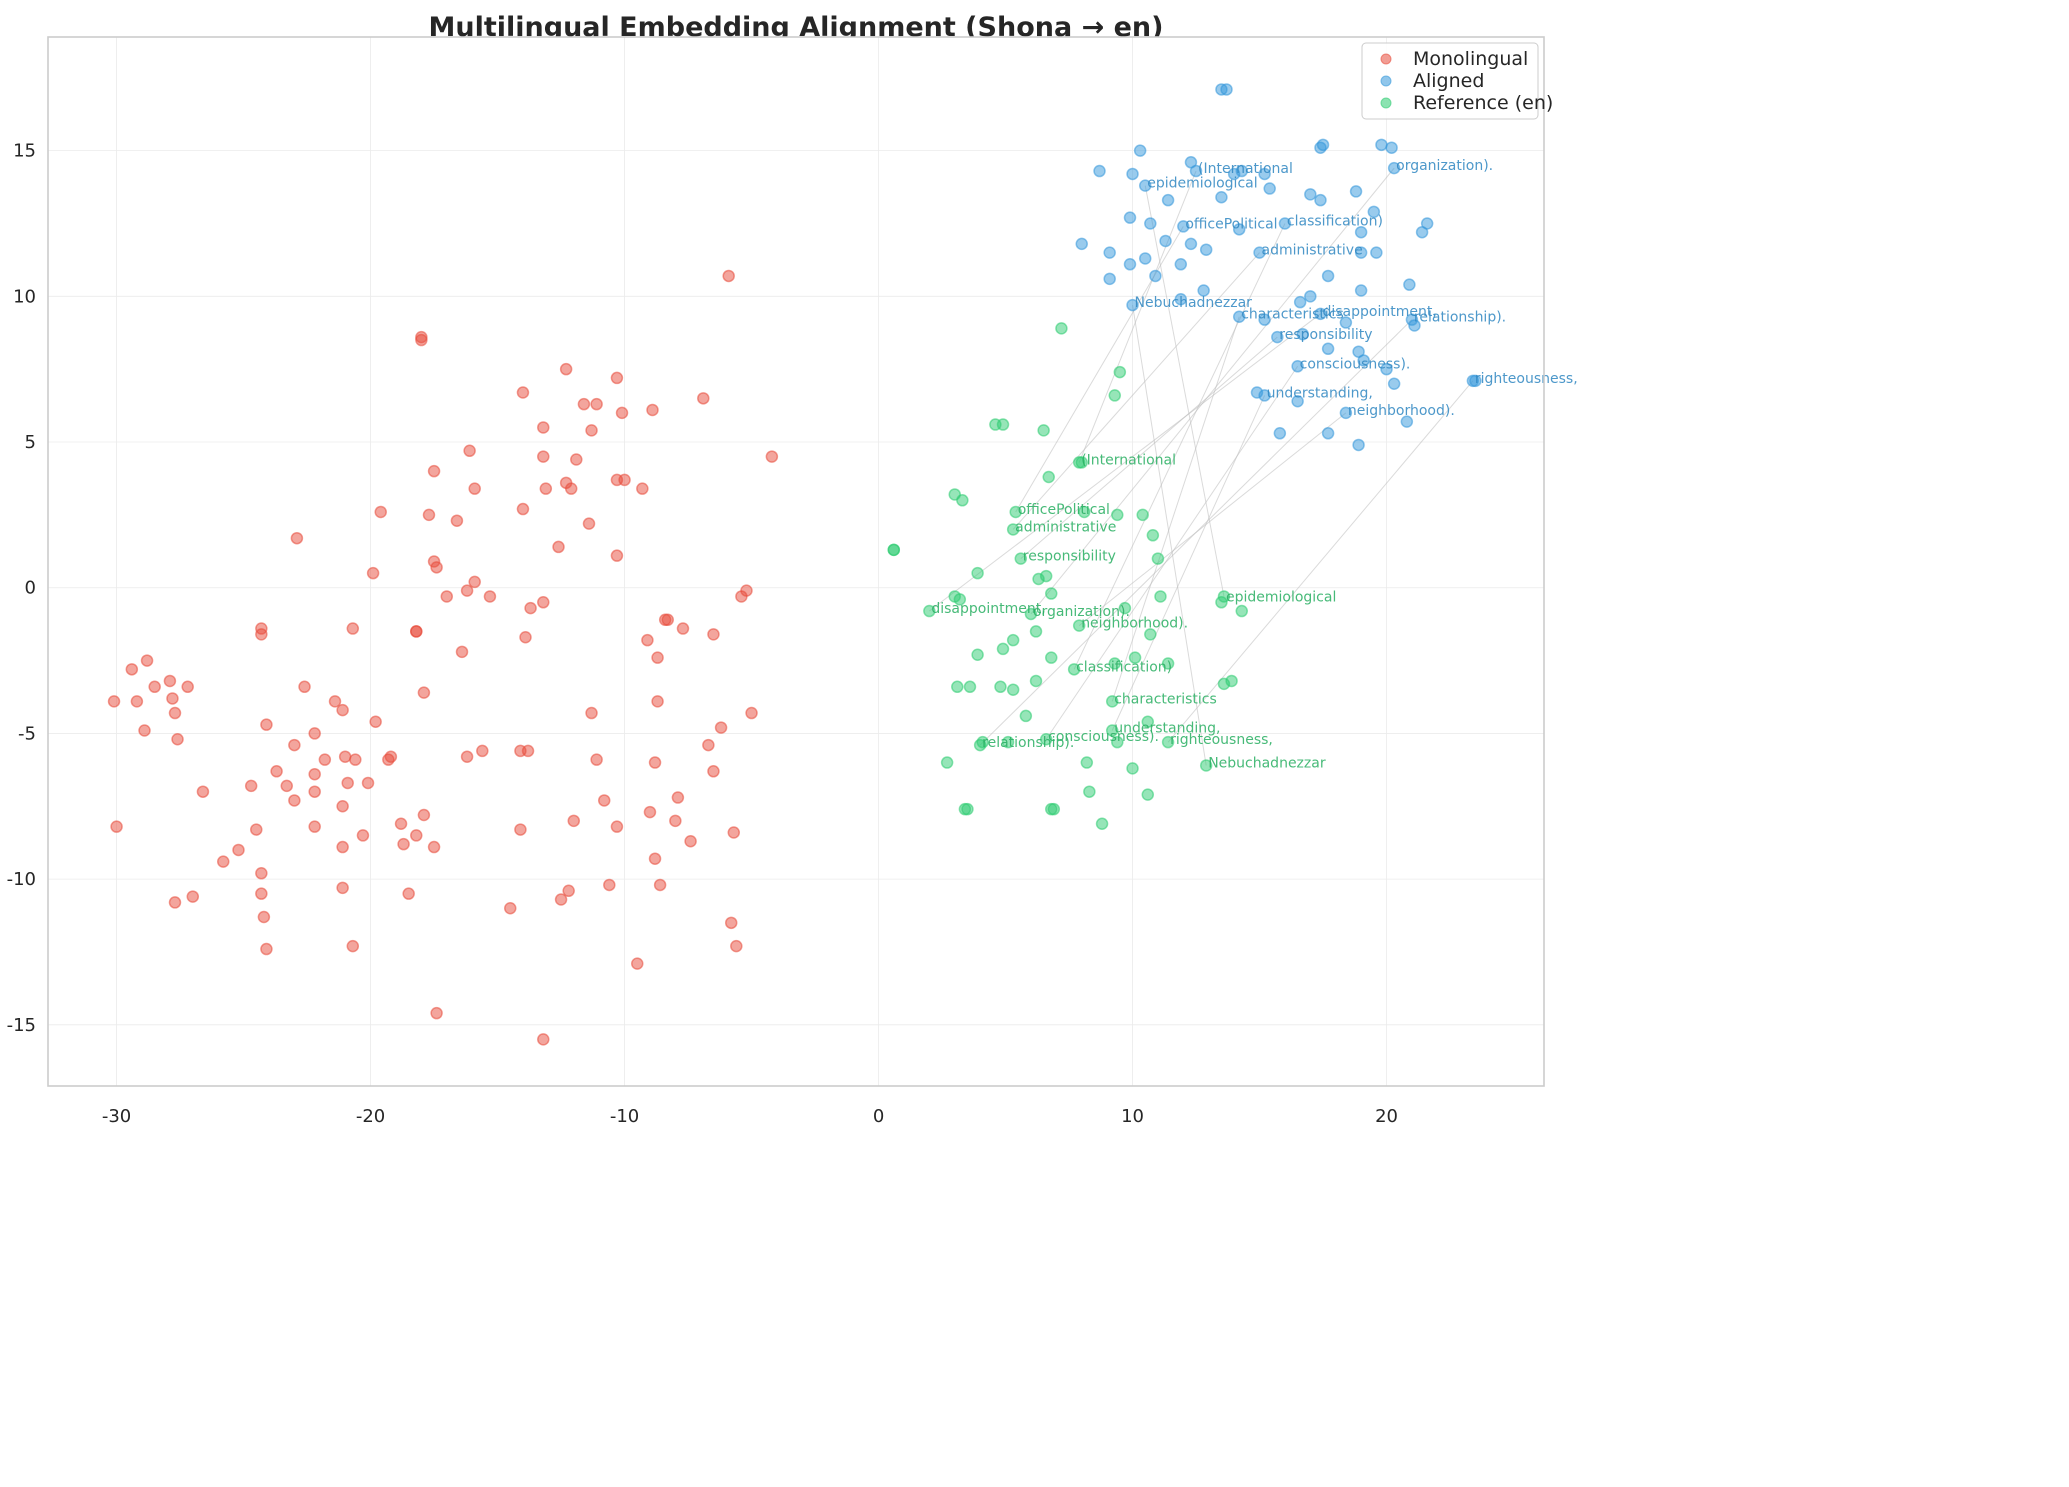 The width and height of the screenshot is (2069, 1487). What do you see at coordinates (624, 1116) in the screenshot?
I see `x-tick-label: -10` at bounding box center [624, 1116].